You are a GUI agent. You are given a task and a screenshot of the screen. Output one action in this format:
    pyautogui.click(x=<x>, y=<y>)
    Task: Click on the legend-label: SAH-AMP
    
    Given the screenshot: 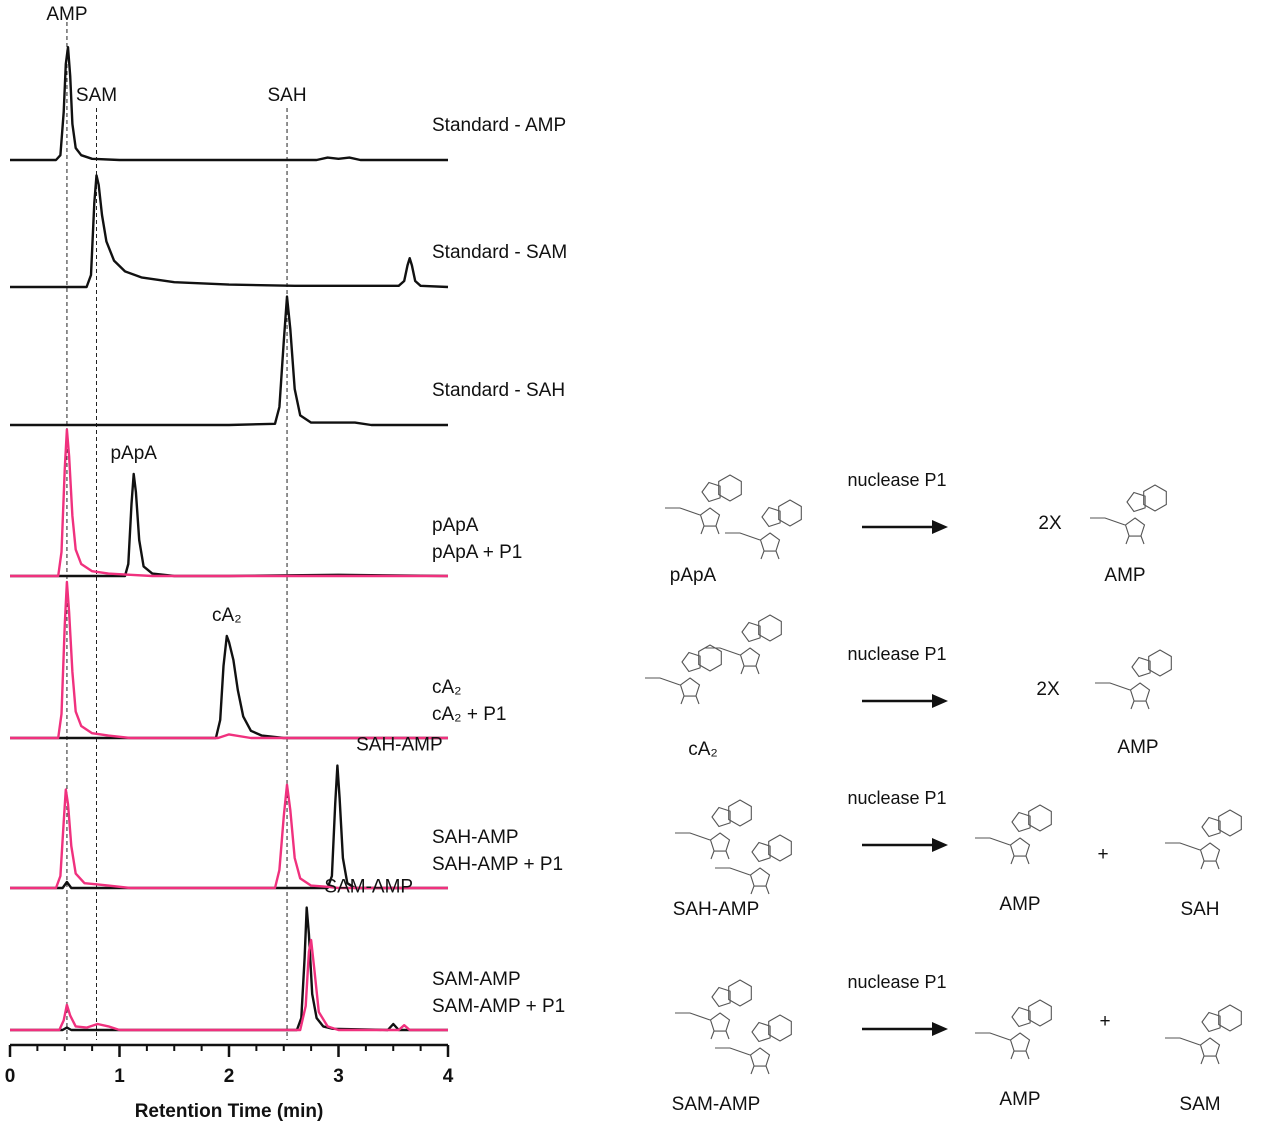 What is the action you would take?
    pyautogui.click(x=475, y=837)
    